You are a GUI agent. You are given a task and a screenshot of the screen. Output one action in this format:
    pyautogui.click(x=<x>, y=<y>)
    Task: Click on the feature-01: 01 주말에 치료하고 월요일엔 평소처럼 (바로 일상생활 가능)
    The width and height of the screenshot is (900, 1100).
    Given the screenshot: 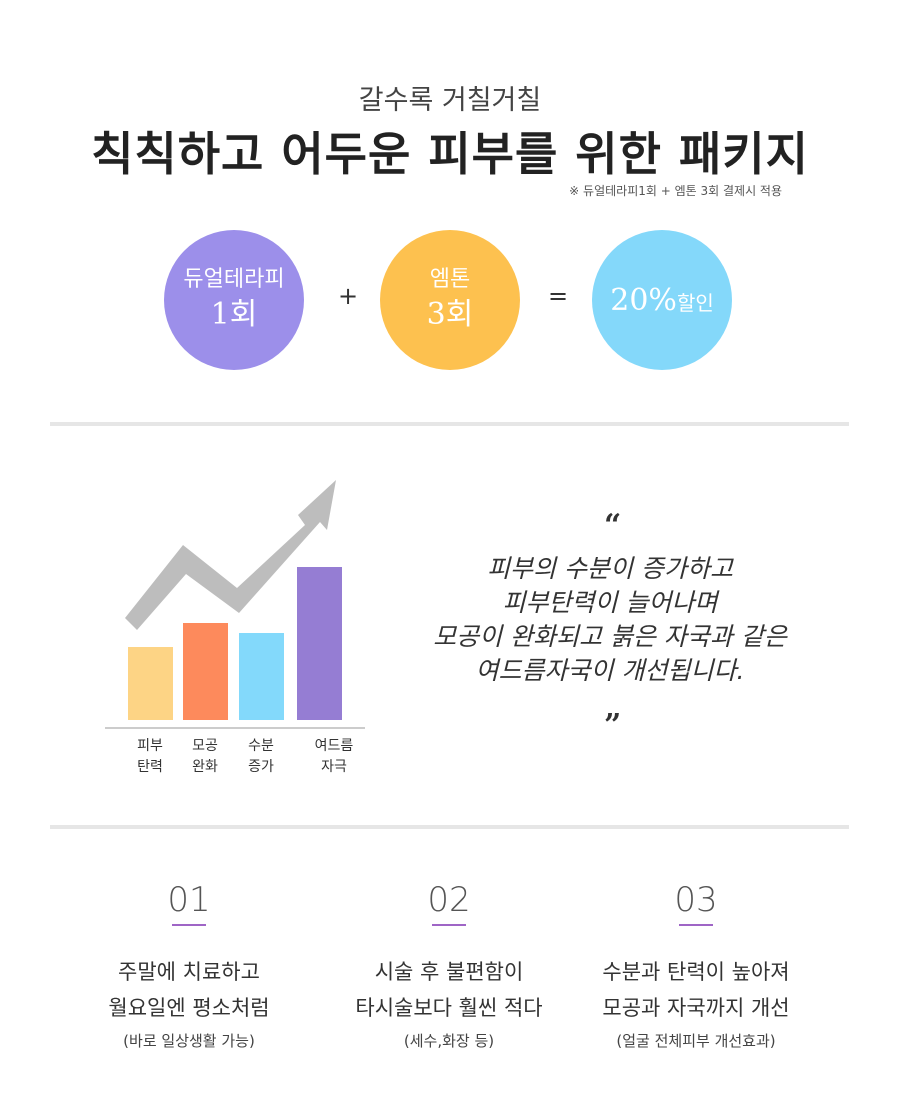 What is the action you would take?
    pyautogui.click(x=189, y=968)
    